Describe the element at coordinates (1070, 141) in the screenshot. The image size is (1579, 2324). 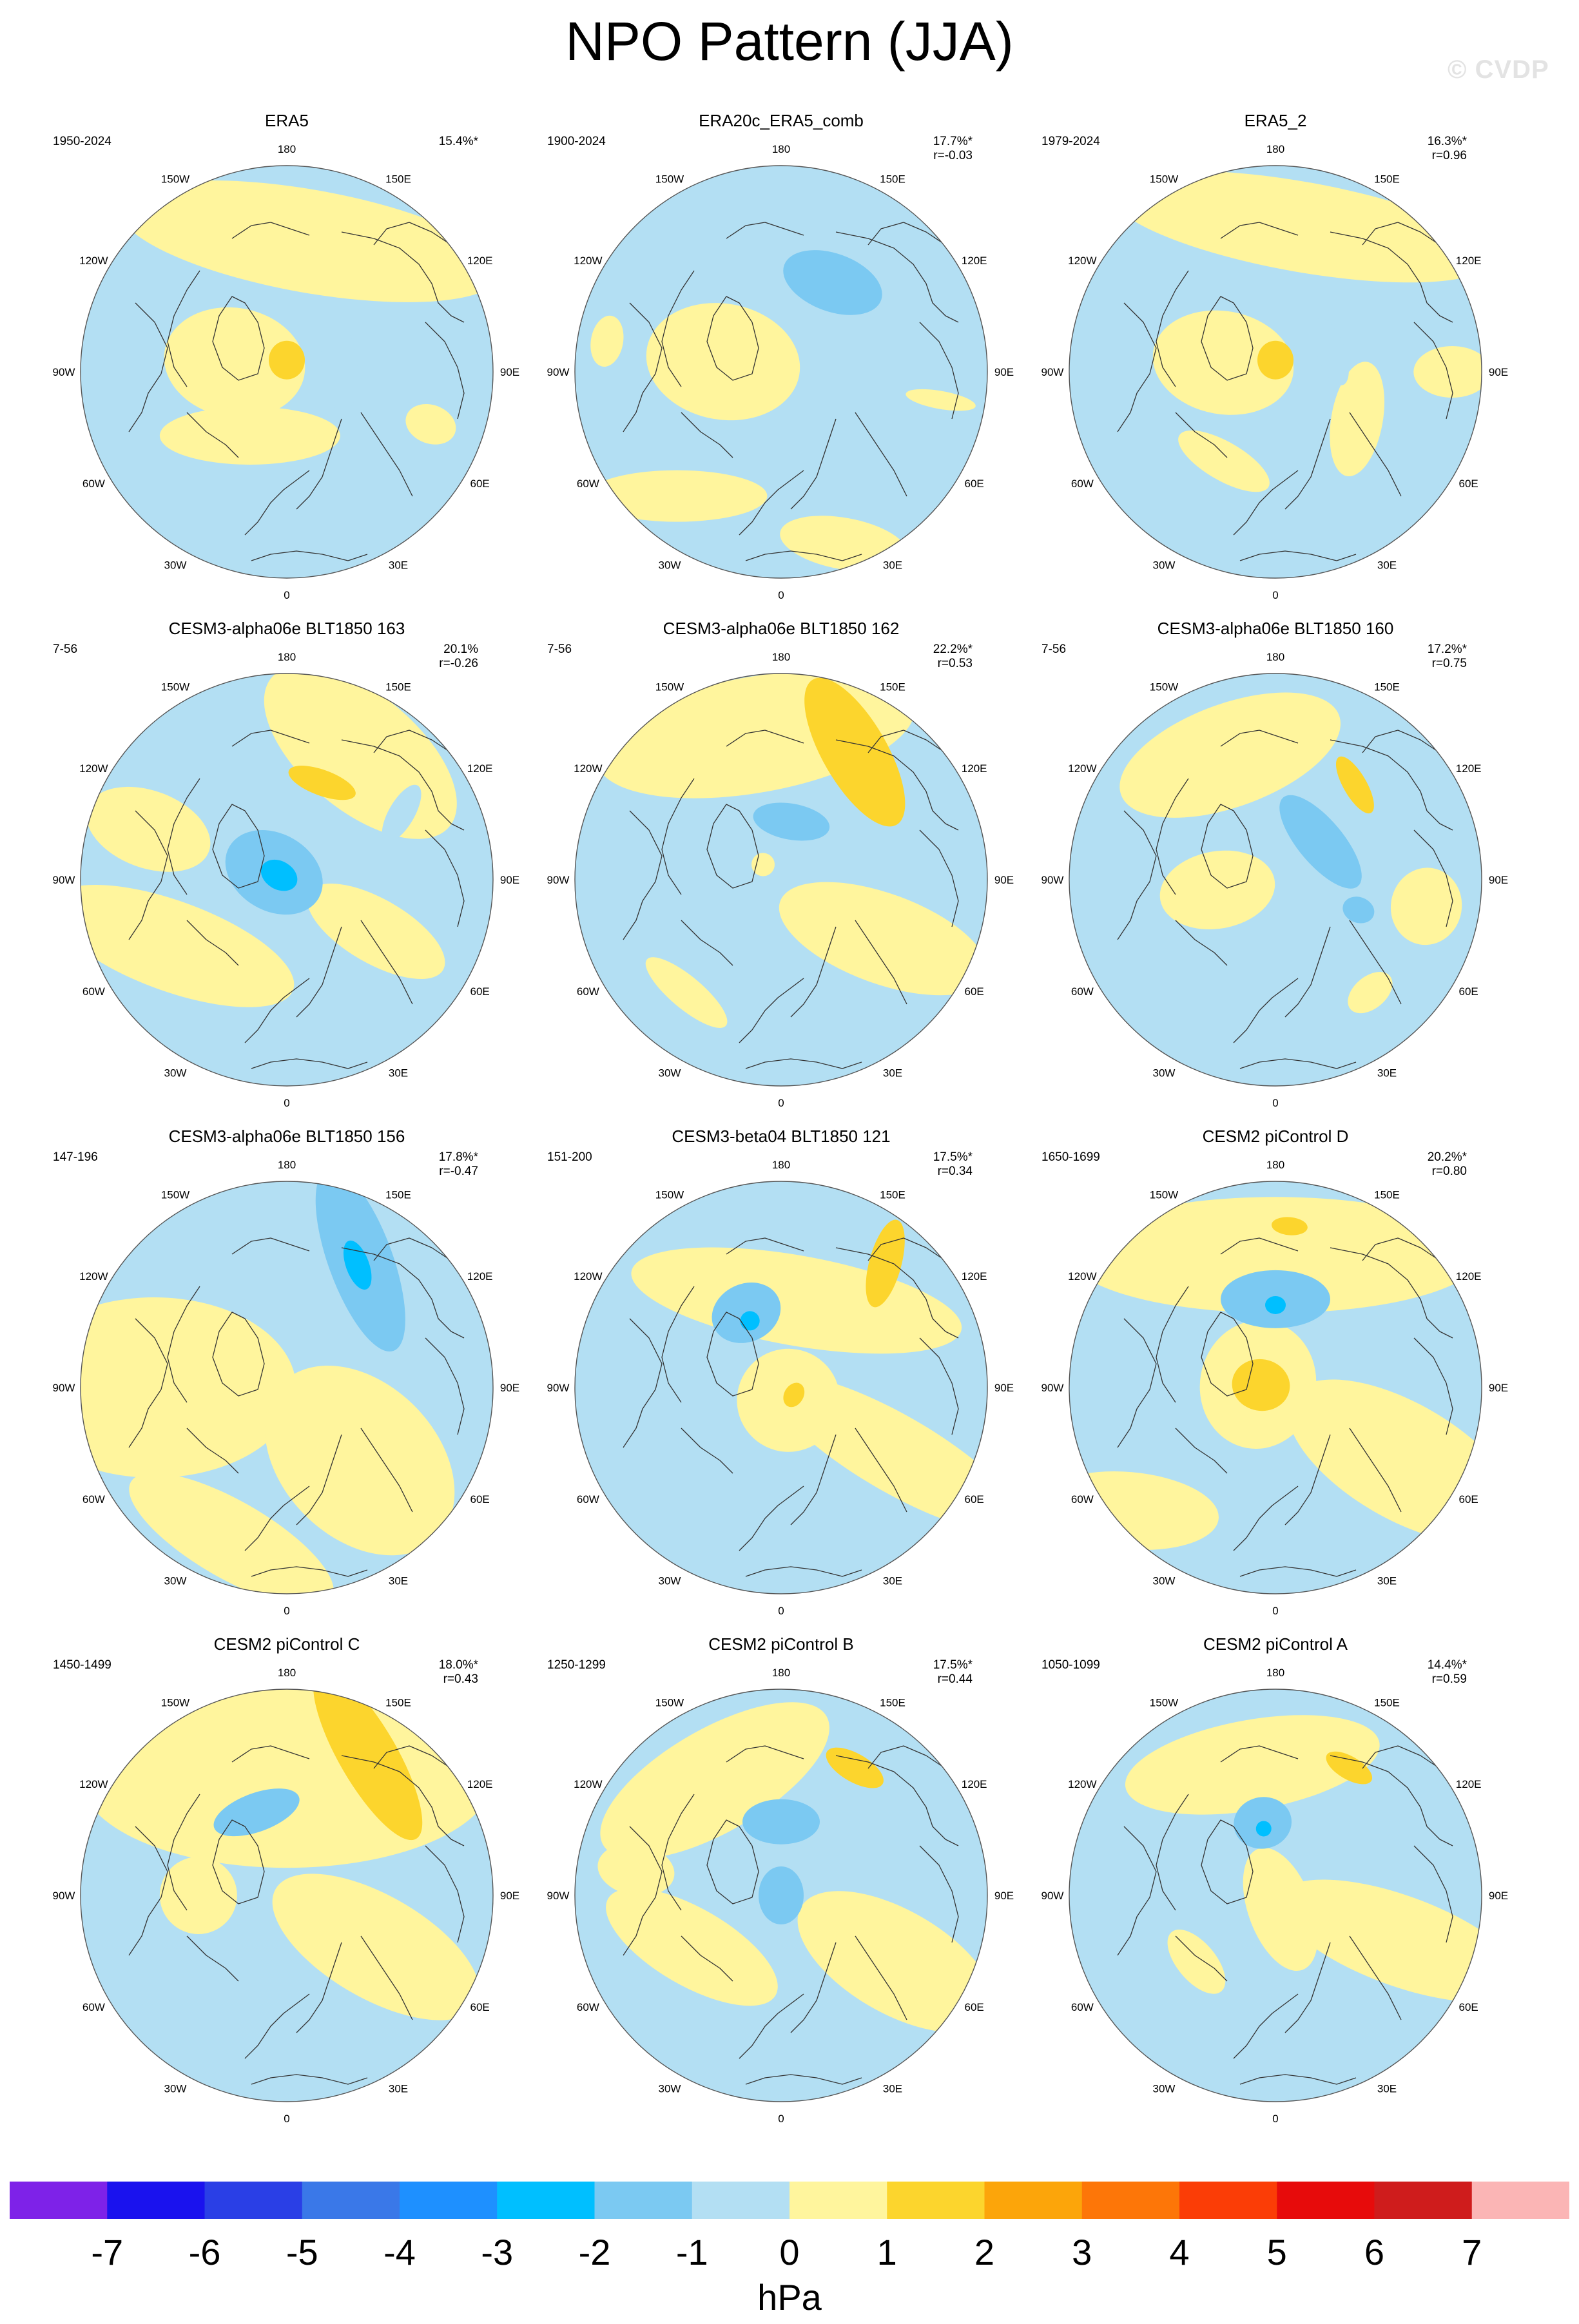
I see `years-label: 1979-2024` at that location.